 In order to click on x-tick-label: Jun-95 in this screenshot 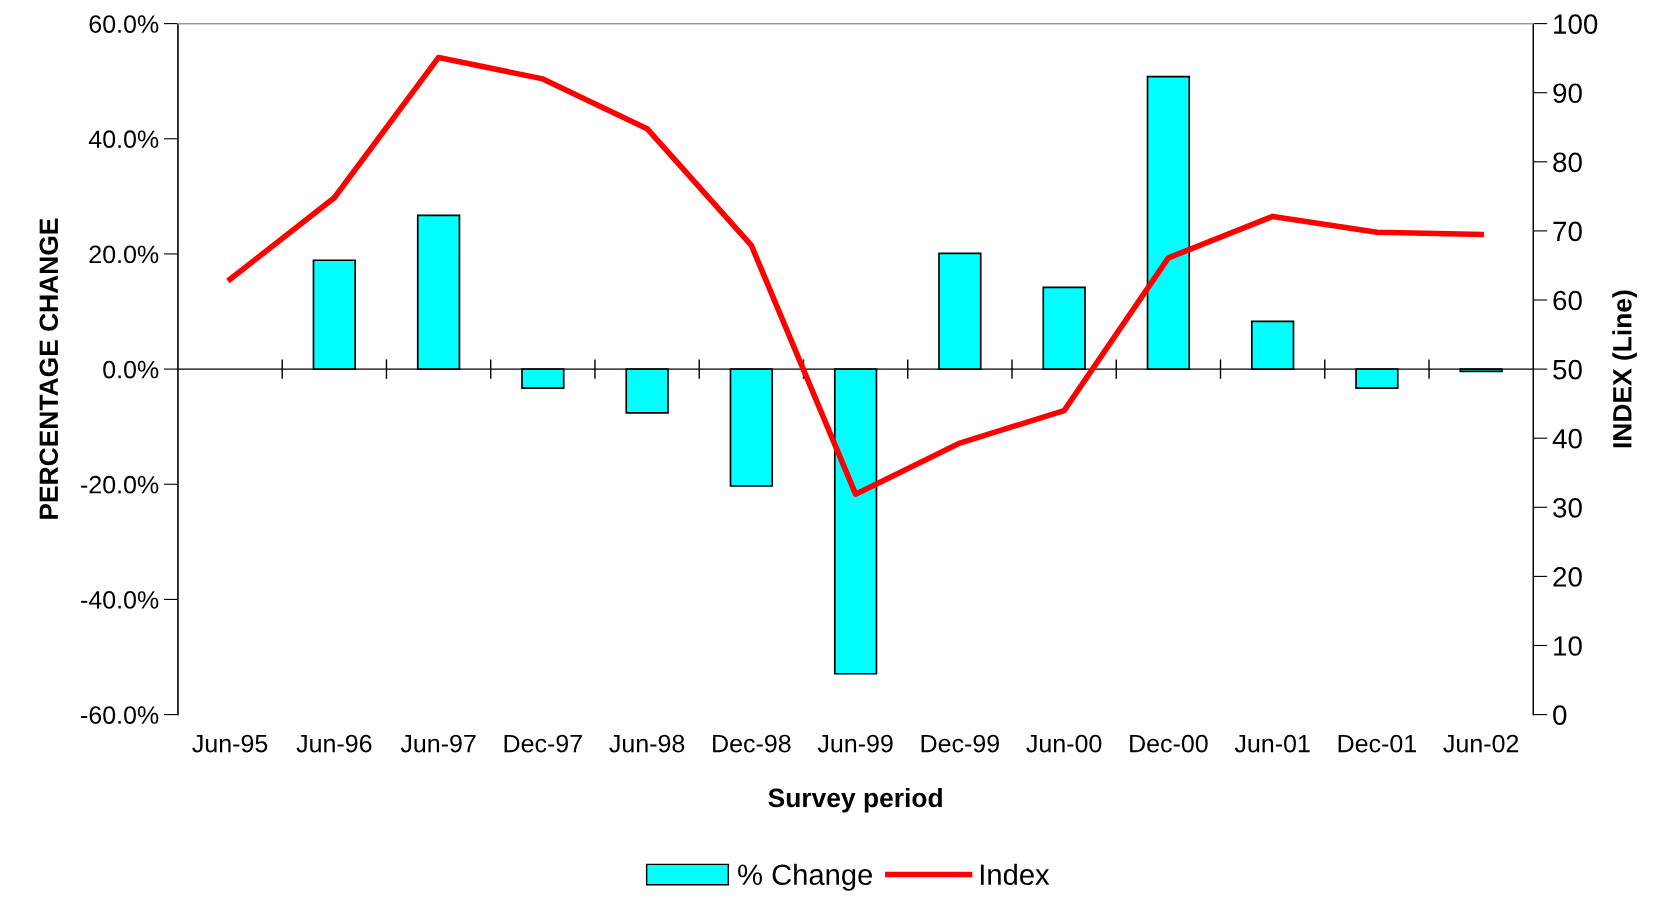, I will do `click(230, 743)`.